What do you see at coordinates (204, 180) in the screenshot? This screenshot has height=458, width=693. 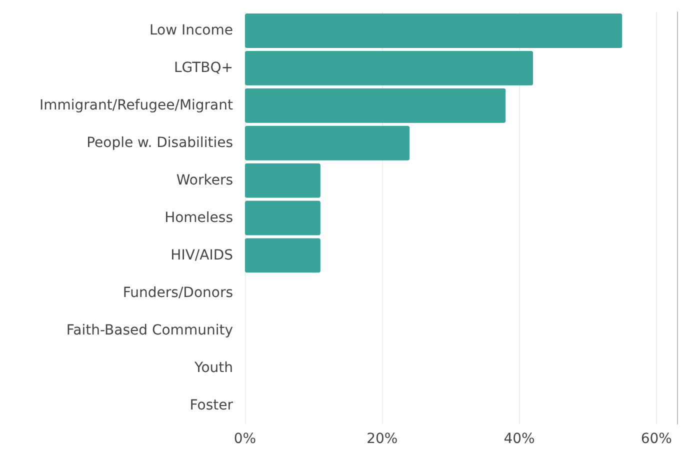 I see `y-tick-label: Workers` at bounding box center [204, 180].